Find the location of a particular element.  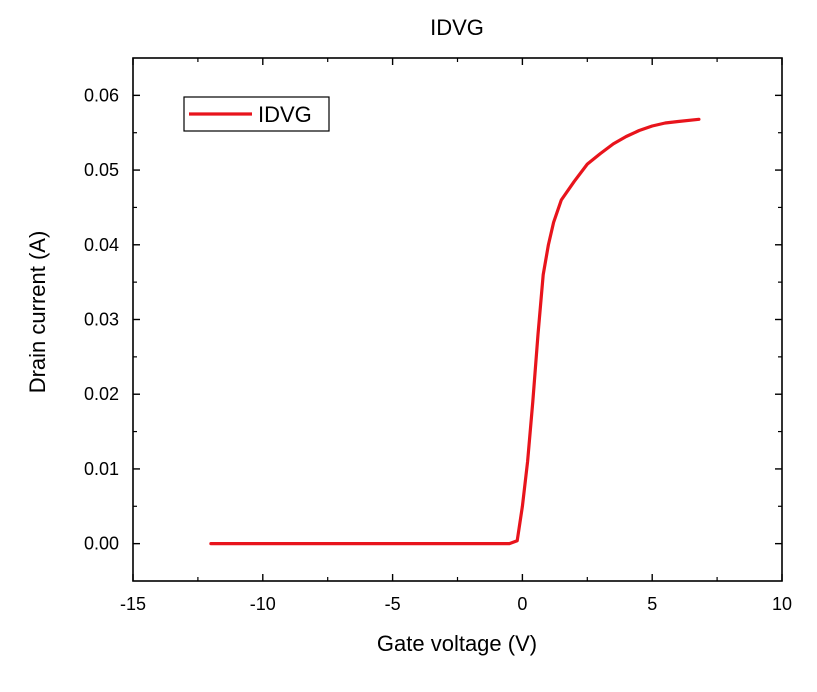

x-tick-label: 5 is located at coordinates (652, 604).